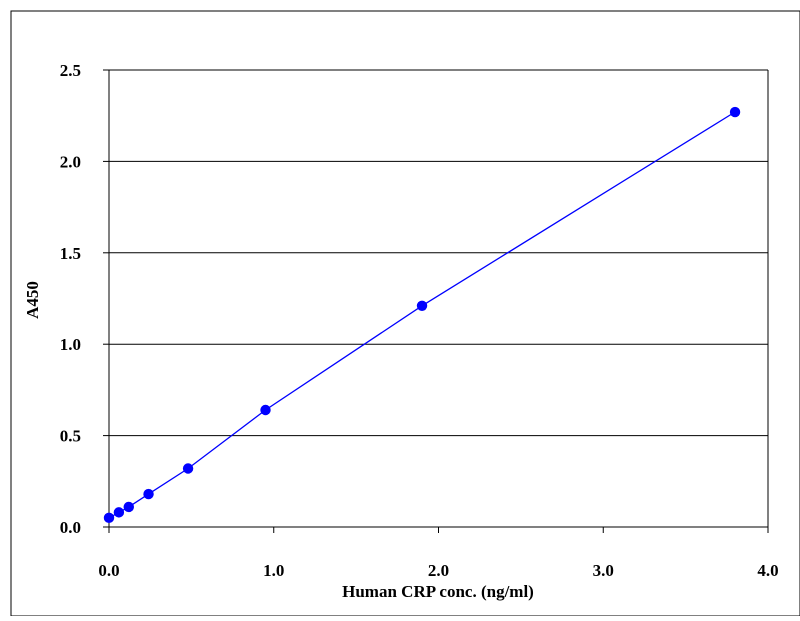  I want to click on x-tick-label: 3.0, so click(603, 570).